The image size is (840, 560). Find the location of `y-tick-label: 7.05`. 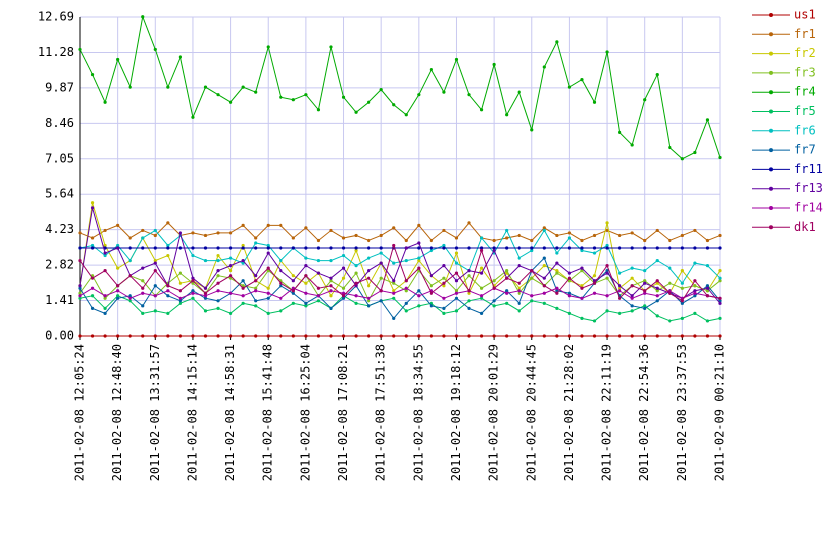

y-tick-label: 7.05 is located at coordinates (59, 158).